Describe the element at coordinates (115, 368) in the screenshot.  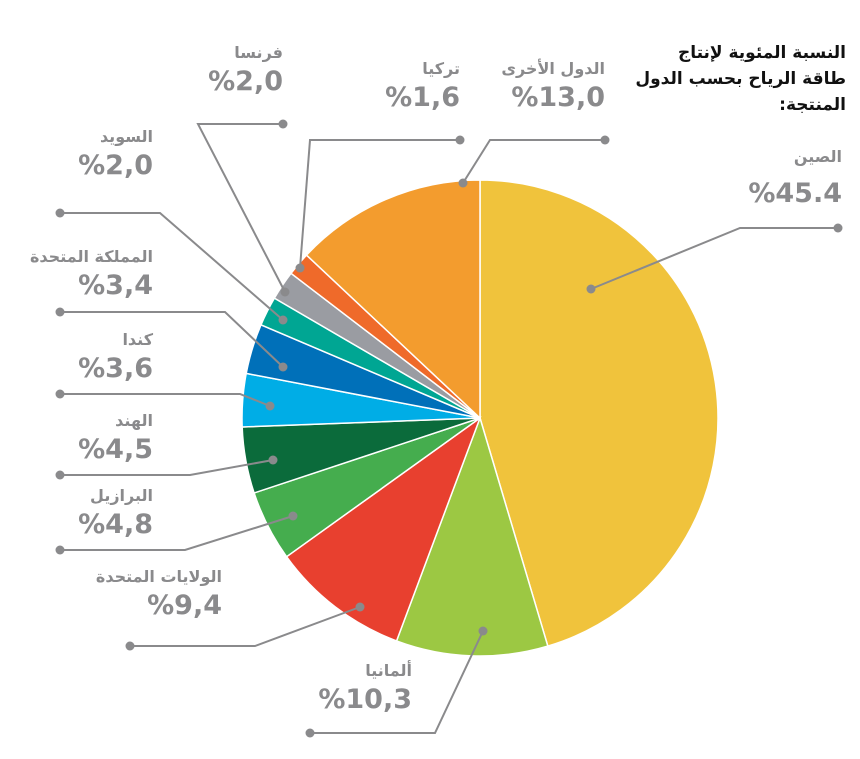
I see `slice-value: %3,6` at that location.